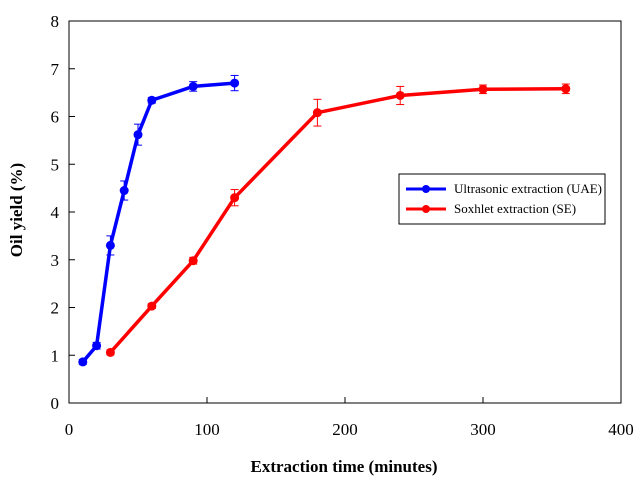 This screenshot has width=635, height=478. I want to click on x-tick-label: 0, so click(69, 429).